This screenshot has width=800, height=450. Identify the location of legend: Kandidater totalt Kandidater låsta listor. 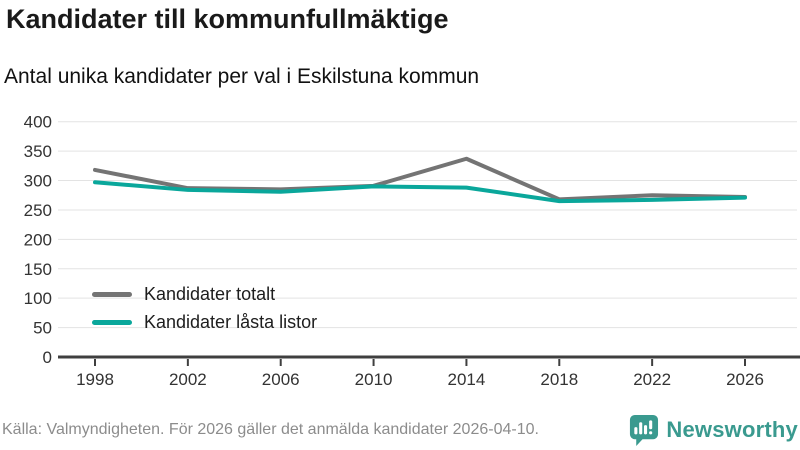
(204, 308).